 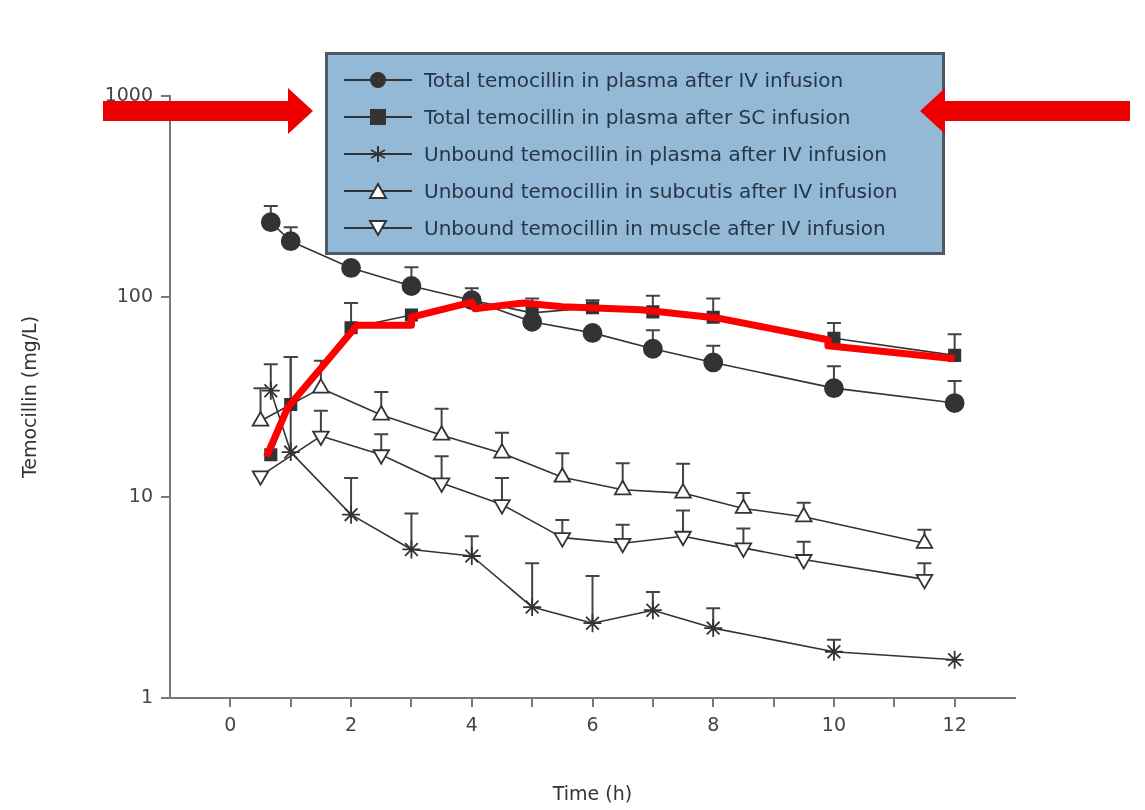 What do you see at coordinates (230, 724) in the screenshot?
I see `x-tick-label: 0` at bounding box center [230, 724].